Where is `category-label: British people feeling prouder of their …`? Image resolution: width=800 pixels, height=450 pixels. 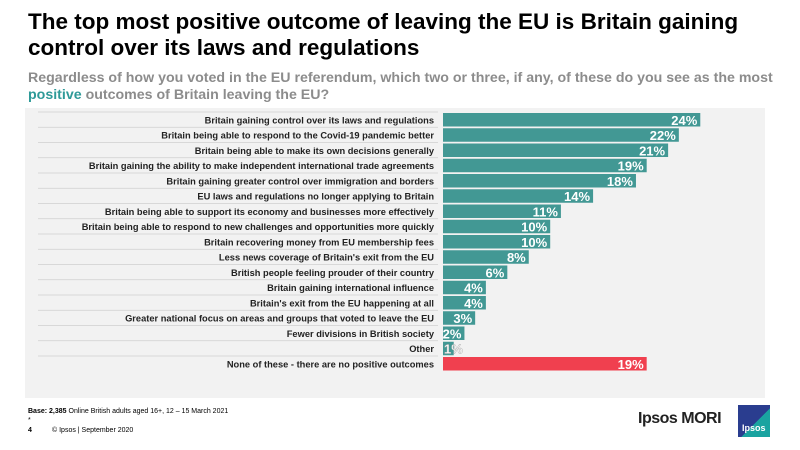
category-label: British people feeling prouder of their … is located at coordinates (333, 273).